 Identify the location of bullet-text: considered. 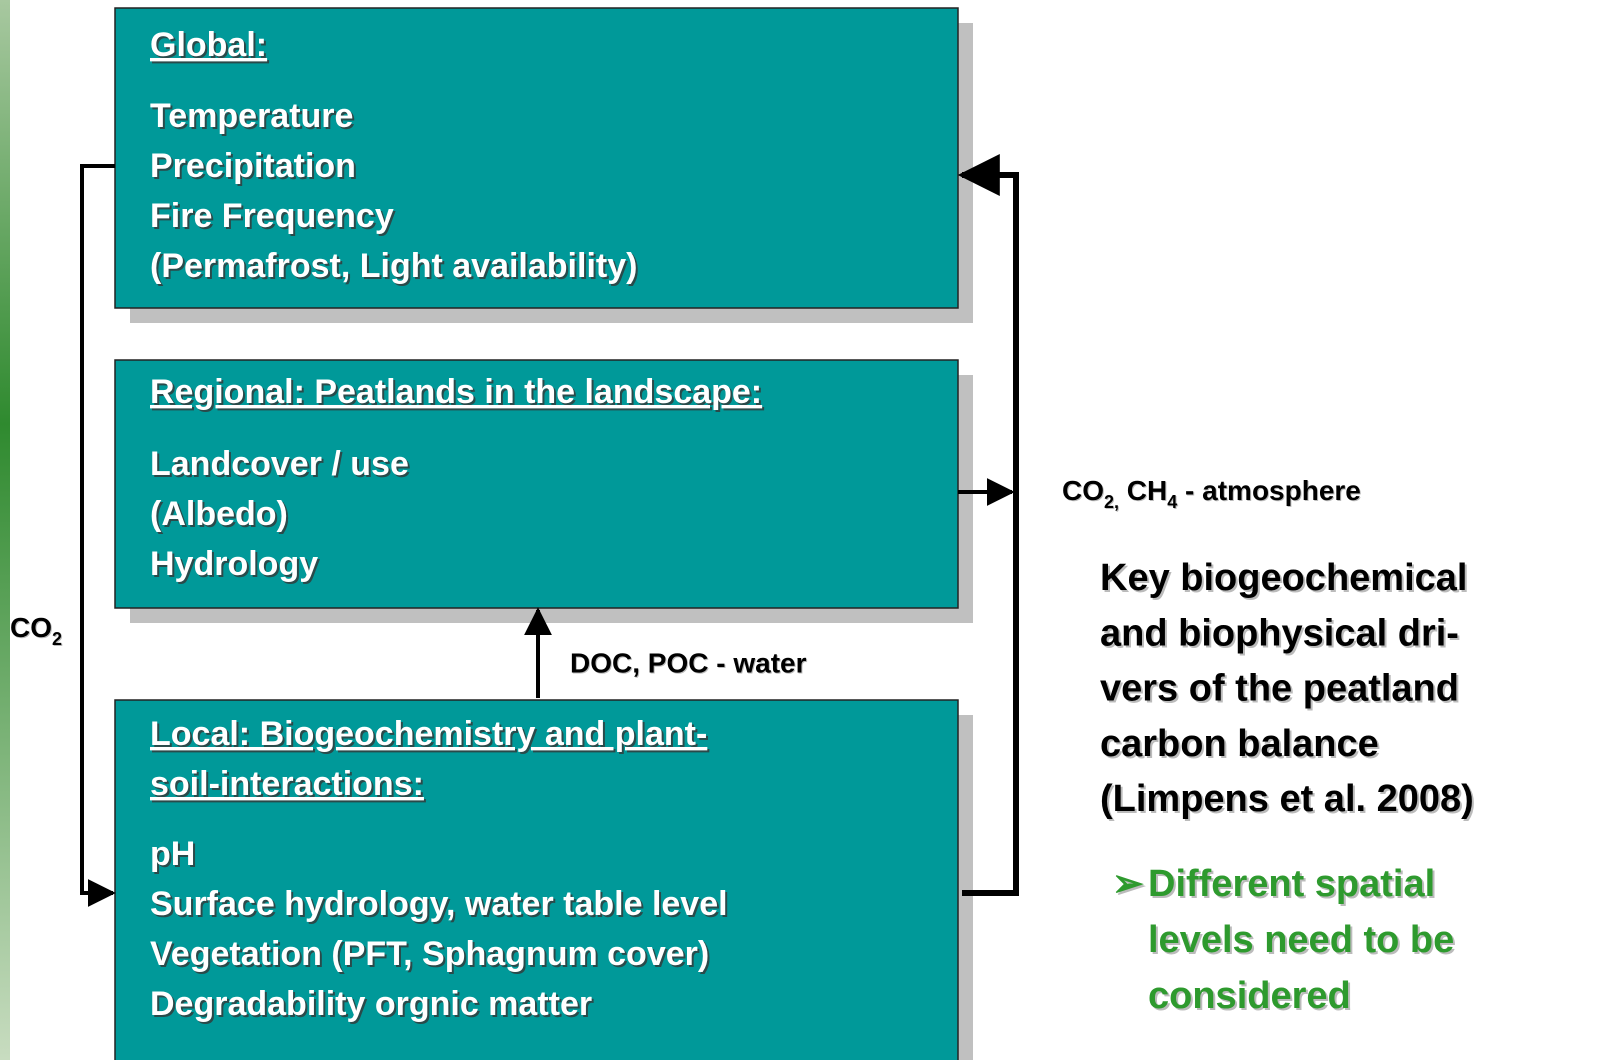
(1249, 996).